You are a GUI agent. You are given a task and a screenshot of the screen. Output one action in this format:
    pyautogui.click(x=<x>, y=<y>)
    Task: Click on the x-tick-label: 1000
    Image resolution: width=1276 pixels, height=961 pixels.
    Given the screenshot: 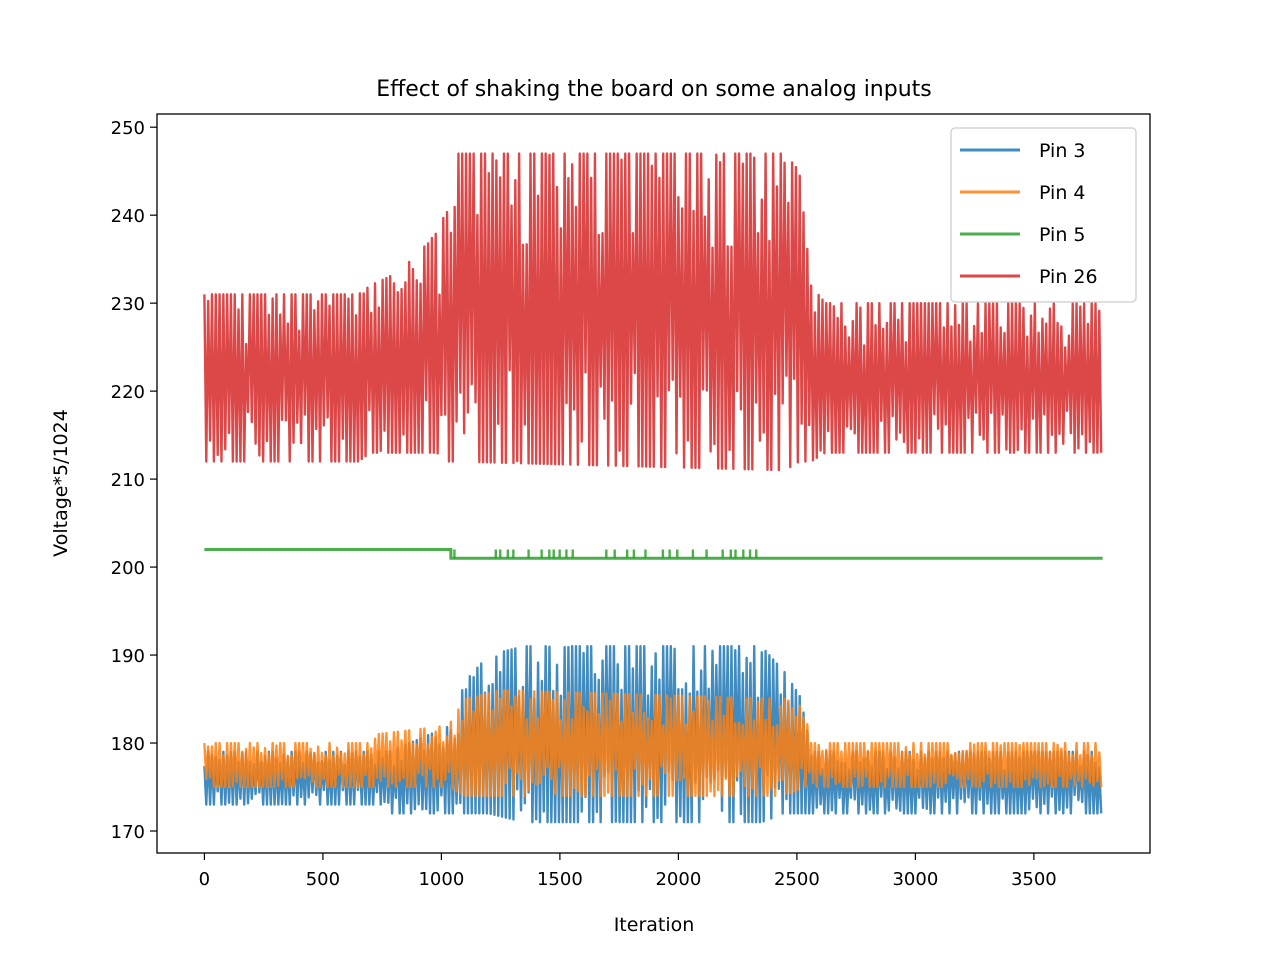 What is the action you would take?
    pyautogui.click(x=441, y=879)
    